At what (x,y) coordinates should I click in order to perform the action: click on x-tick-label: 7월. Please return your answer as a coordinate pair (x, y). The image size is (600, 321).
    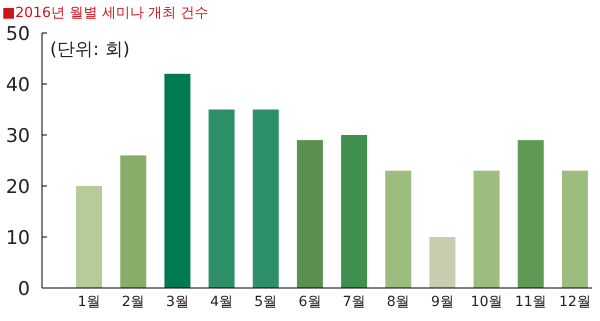
    Looking at the image, I should click on (354, 302).